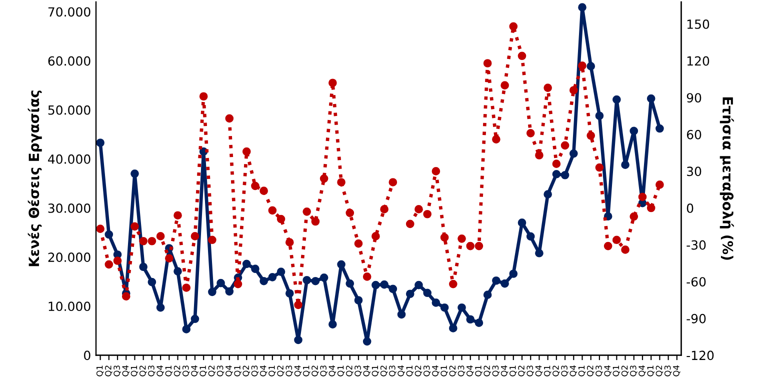  Describe the element at coordinates (727, 178) in the screenshot. I see `y2-axis-title: Ετήσια μεταβολή (%)` at that location.